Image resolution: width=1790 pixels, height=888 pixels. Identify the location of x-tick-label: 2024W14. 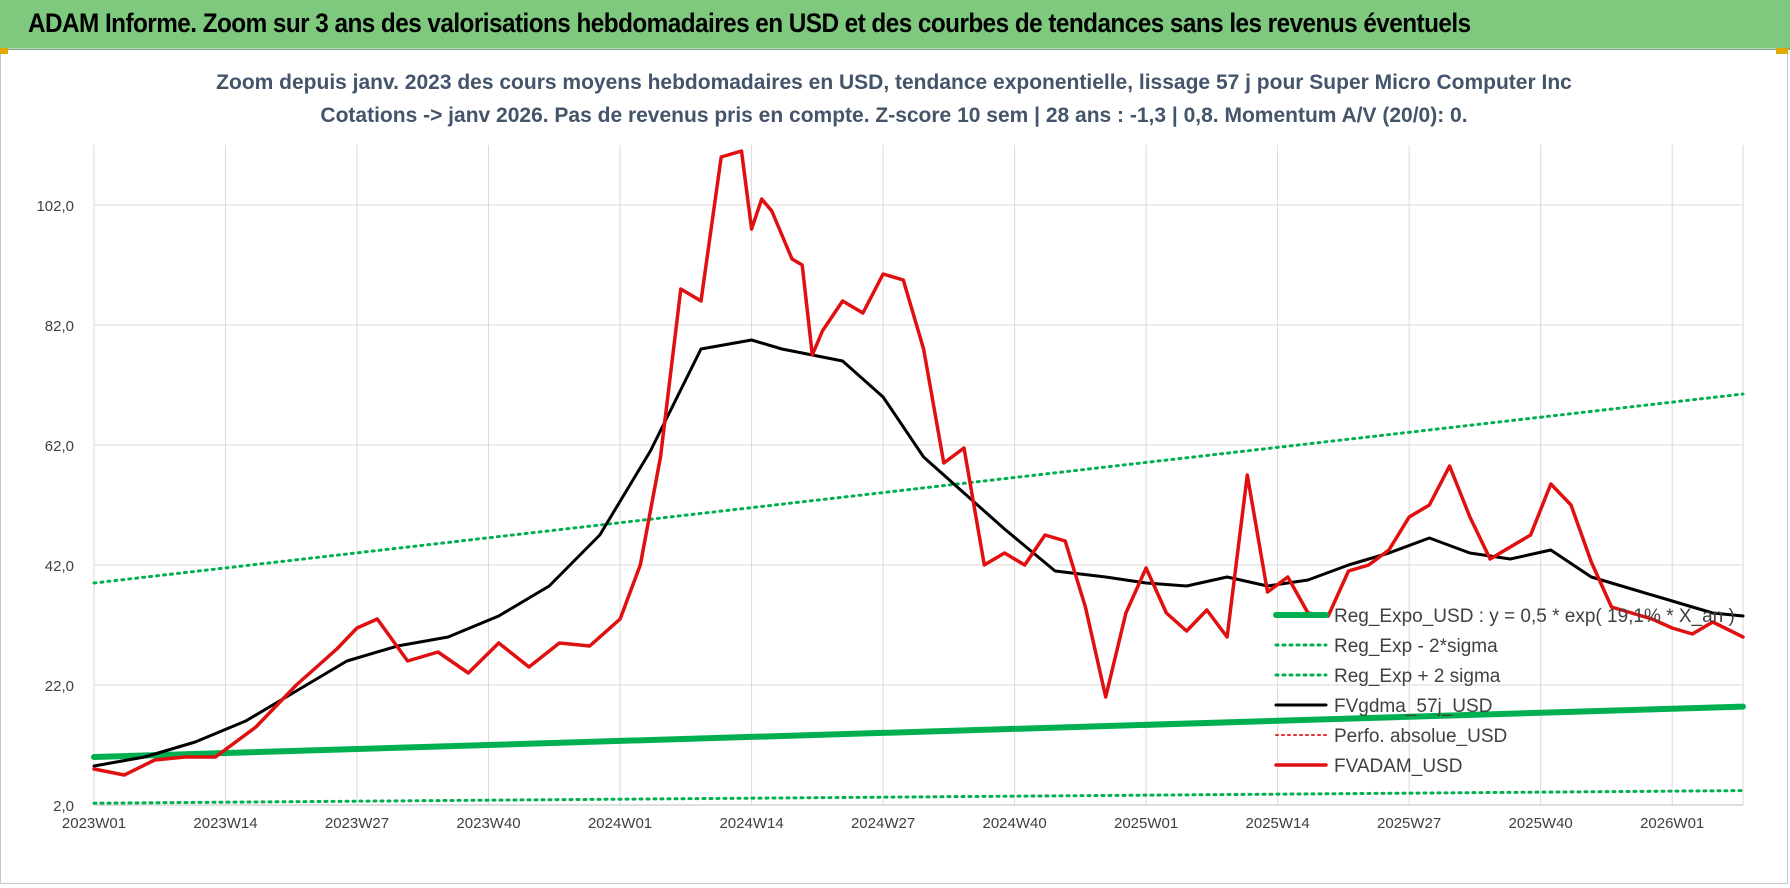
(751, 823).